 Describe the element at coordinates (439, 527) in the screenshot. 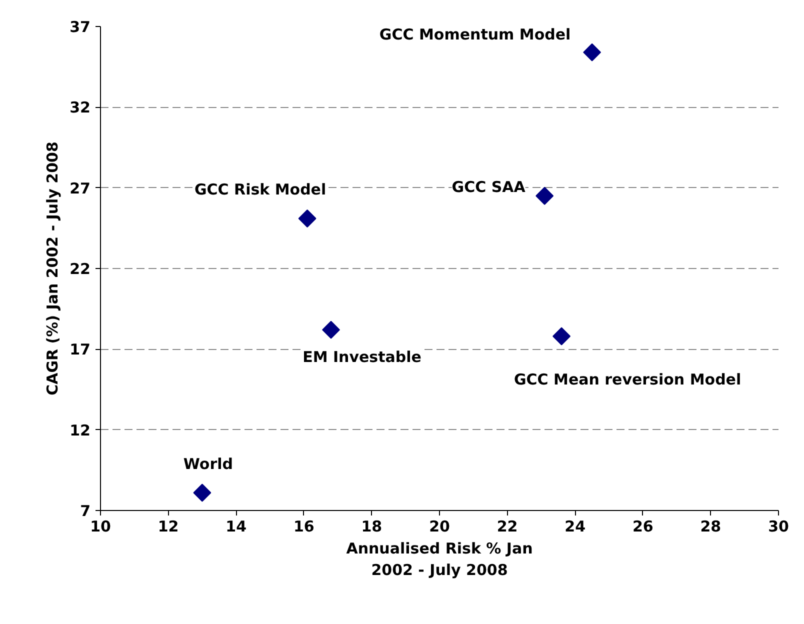

I see `x-tick-label: 20` at that location.